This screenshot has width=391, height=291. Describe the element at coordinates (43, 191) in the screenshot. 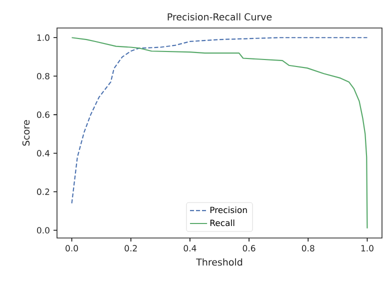

I see `y-tick-label: 0.2` at that location.